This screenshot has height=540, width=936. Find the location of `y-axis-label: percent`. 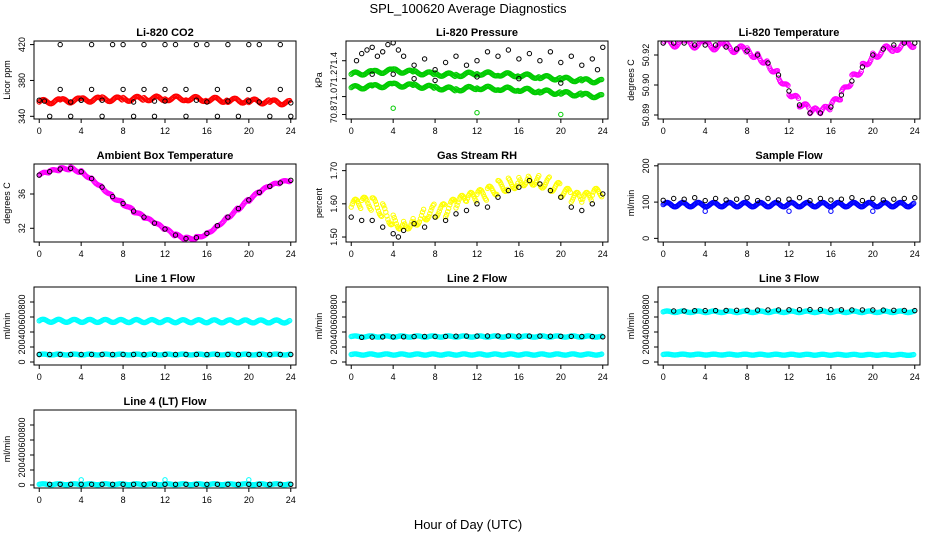

y-axis-label: percent is located at coordinates (319, 202).